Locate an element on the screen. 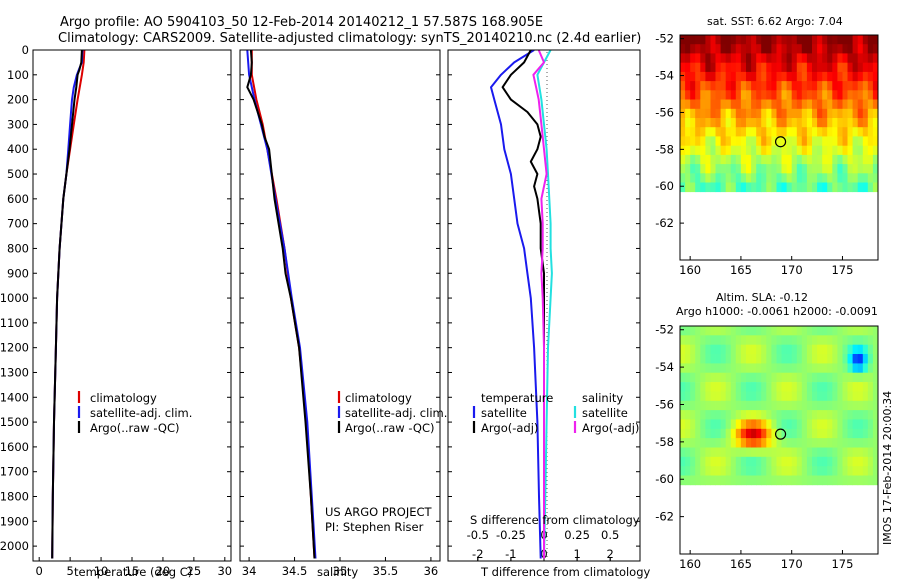 This screenshot has height=580, width=900. legend-label-climatology: climatology is located at coordinates (378, 398).